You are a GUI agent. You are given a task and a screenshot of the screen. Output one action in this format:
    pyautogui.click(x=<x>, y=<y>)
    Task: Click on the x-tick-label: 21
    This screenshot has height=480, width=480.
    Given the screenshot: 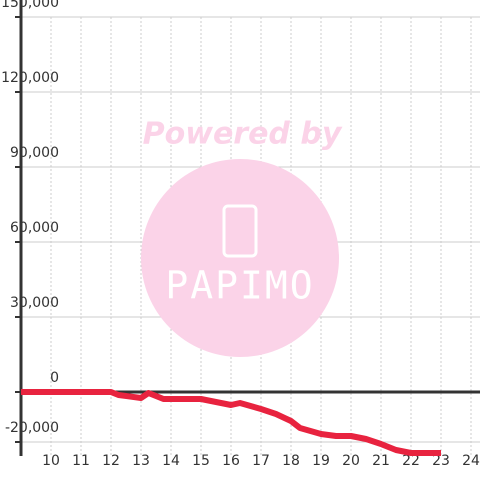 What is the action you would take?
    pyautogui.click(x=381, y=461)
    